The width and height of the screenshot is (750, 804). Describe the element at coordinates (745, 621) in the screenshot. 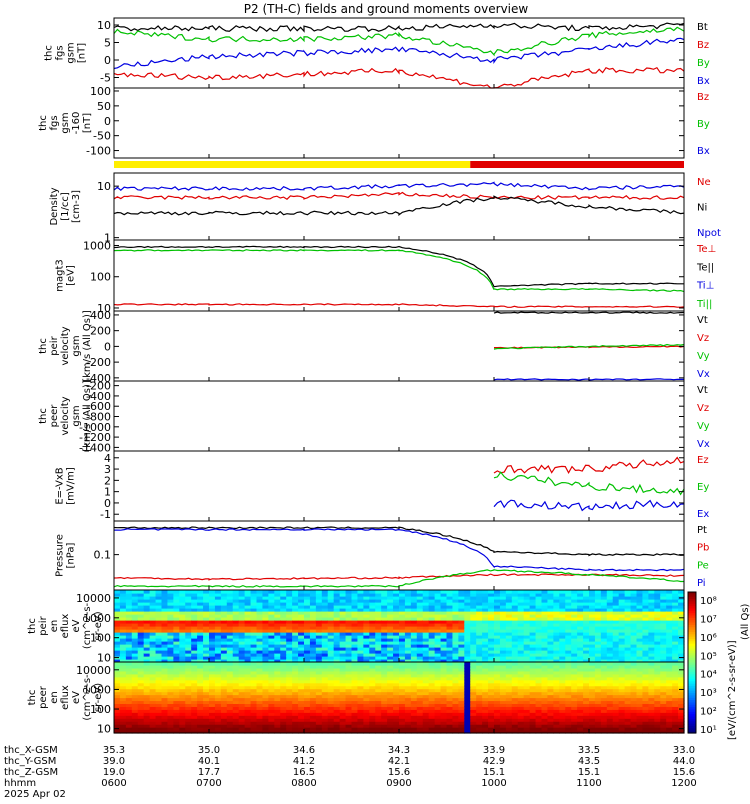

I see `colorbar-label: (All Qs)` at that location.